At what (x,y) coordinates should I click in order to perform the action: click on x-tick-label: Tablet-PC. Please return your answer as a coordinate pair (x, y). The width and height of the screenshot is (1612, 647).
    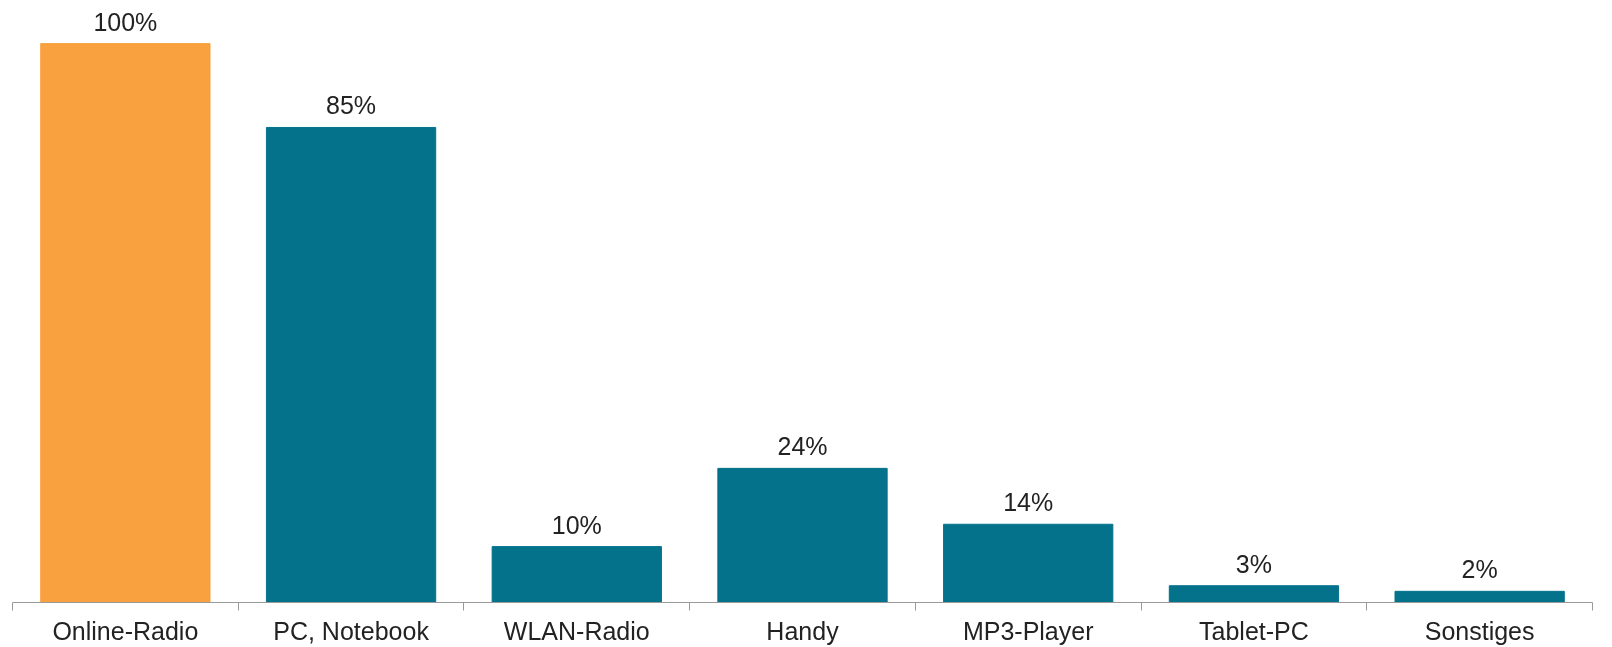
    Looking at the image, I should click on (1254, 630).